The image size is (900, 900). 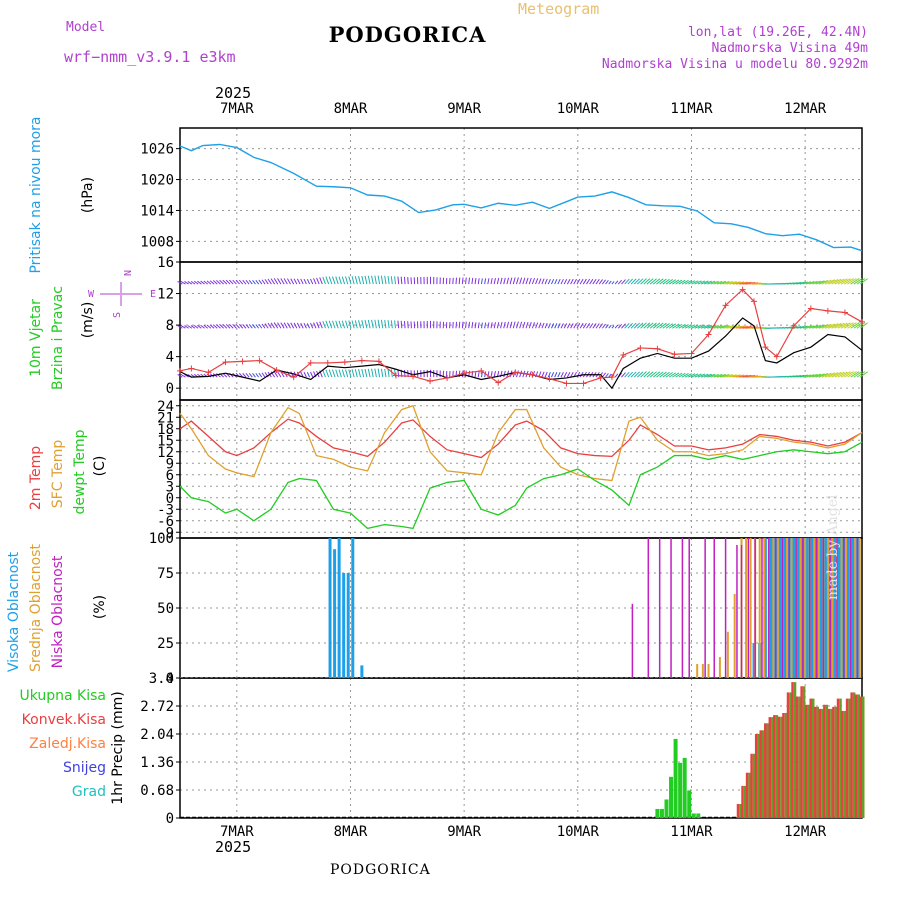 What do you see at coordinates (691, 832) in the screenshot?
I see `time-tick-bottom: 11MAR` at bounding box center [691, 832].